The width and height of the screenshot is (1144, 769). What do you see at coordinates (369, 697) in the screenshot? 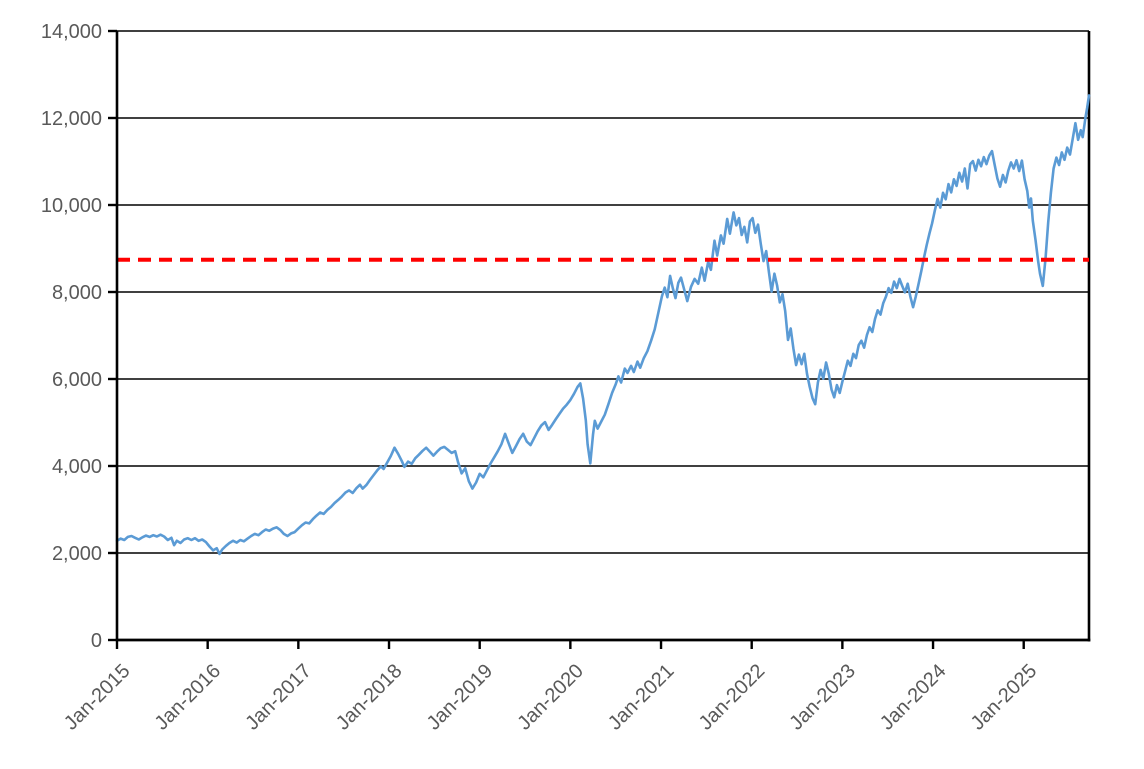
I see `x-tick-label: Jan-2018` at bounding box center [369, 697].